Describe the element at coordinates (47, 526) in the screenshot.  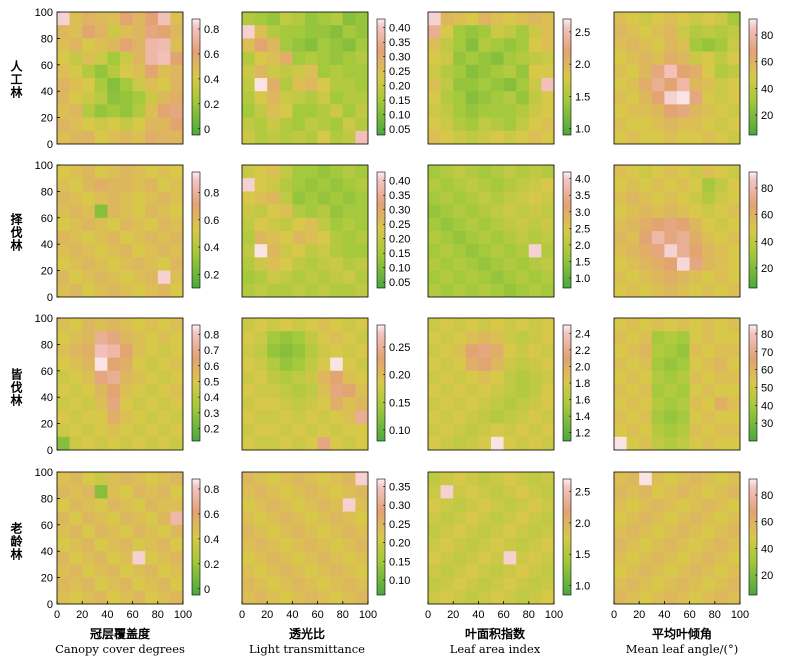
I see `y-tick-label: 60` at that location.